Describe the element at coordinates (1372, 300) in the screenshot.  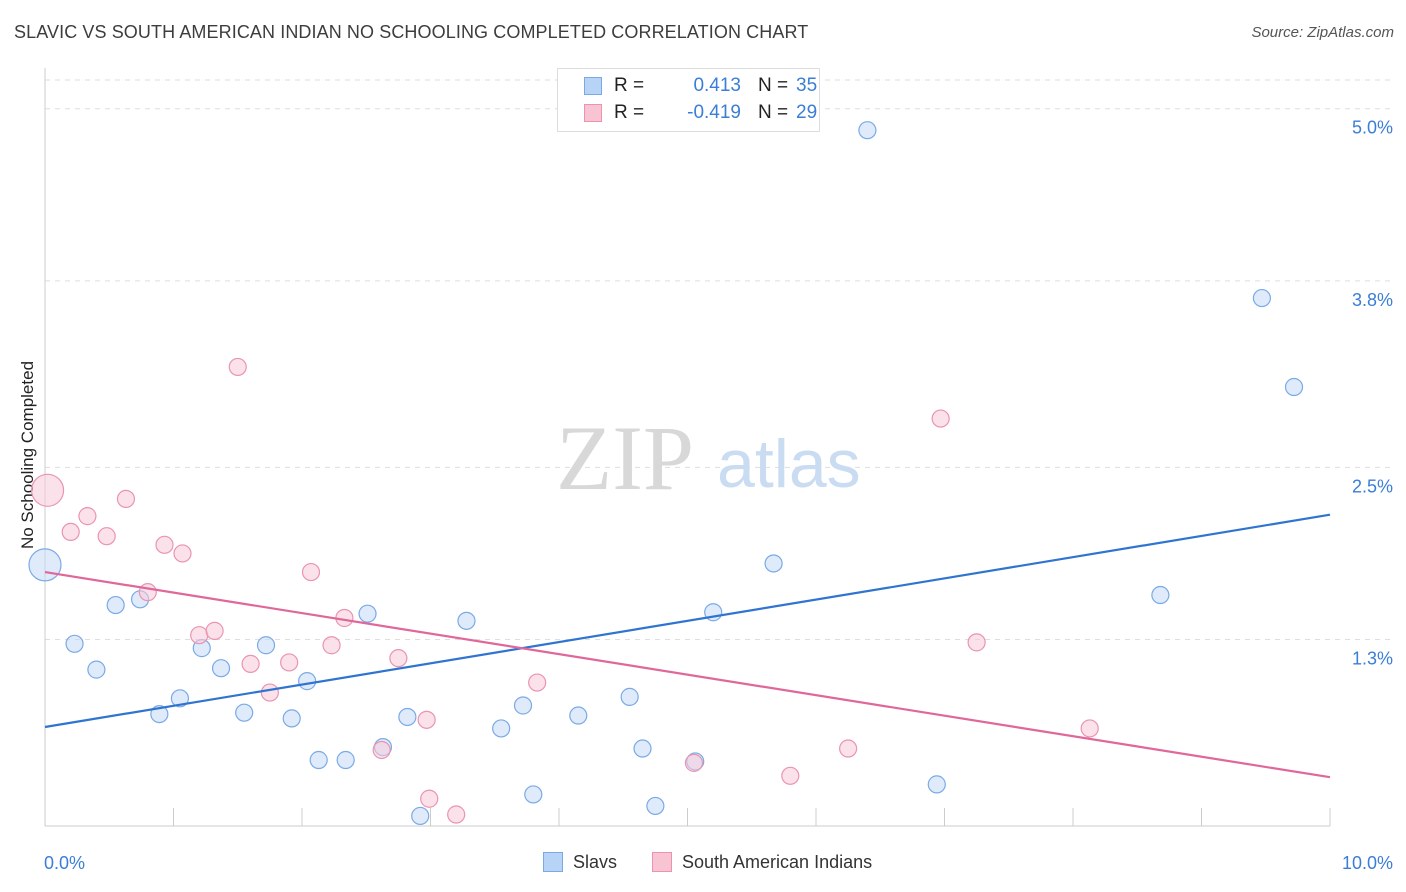
I see `y-tick-label: 3.8%` at that location.